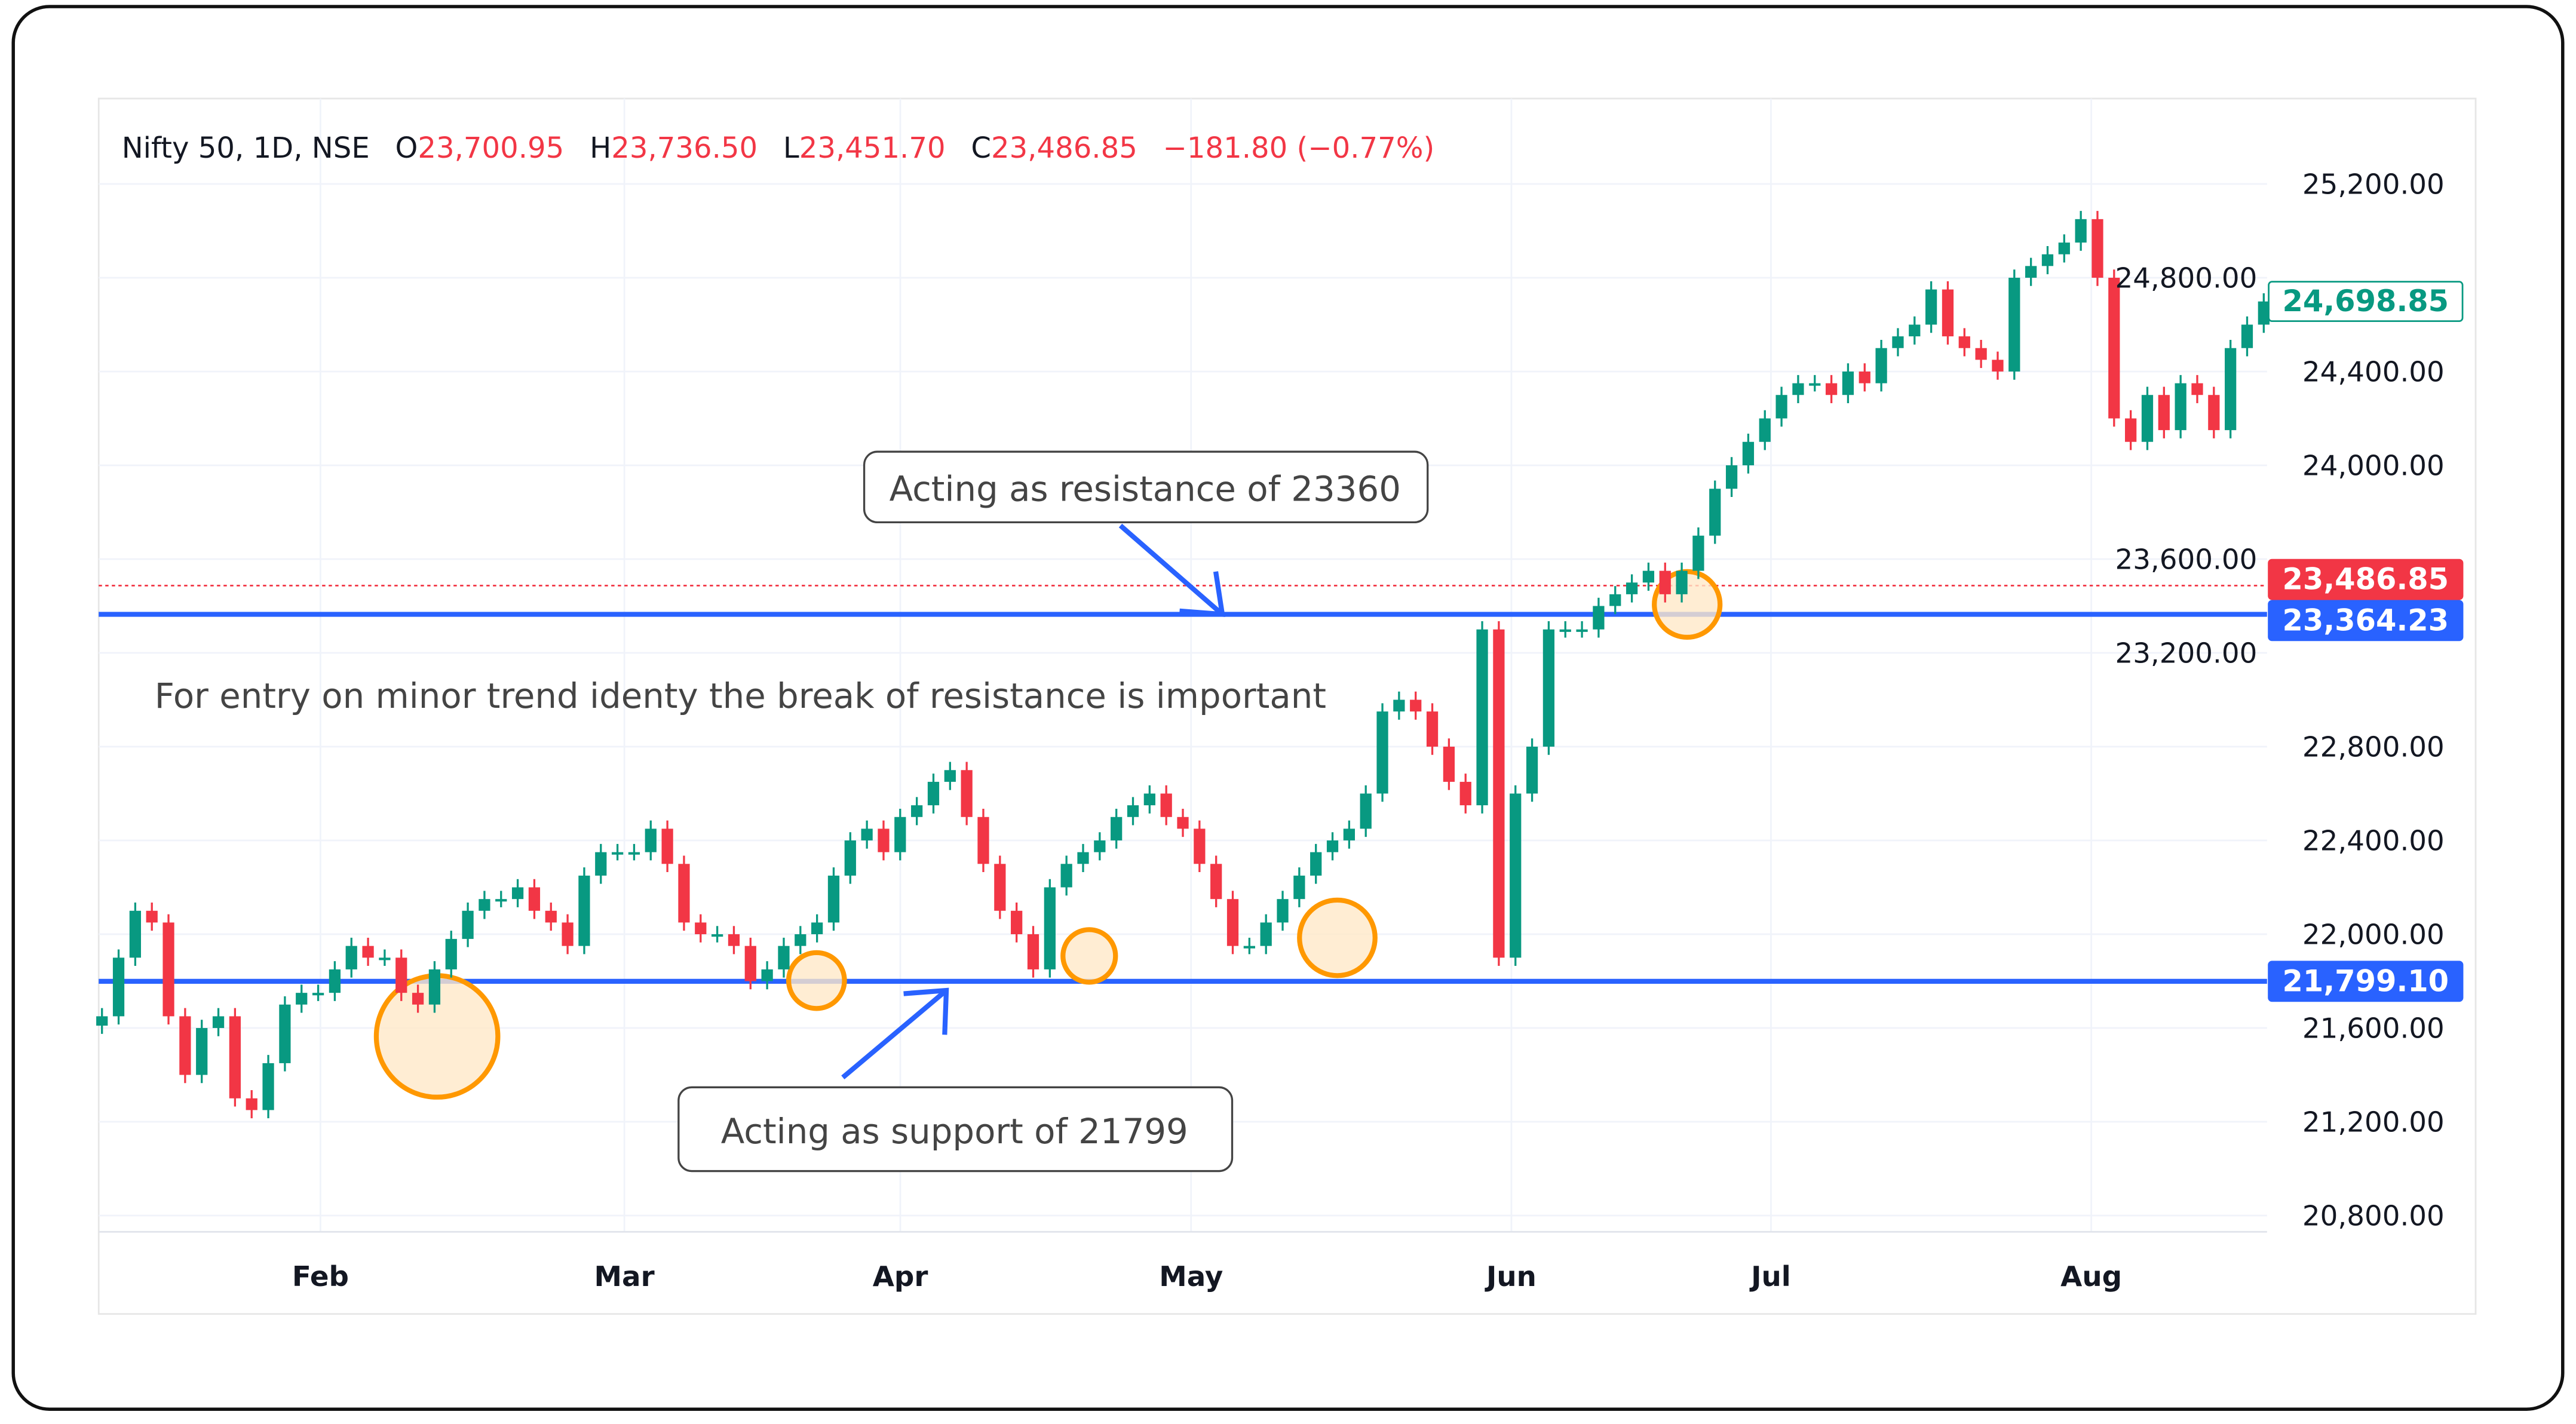  I want to click on support-callout-text: Acting as support of 21799, so click(954, 1132).